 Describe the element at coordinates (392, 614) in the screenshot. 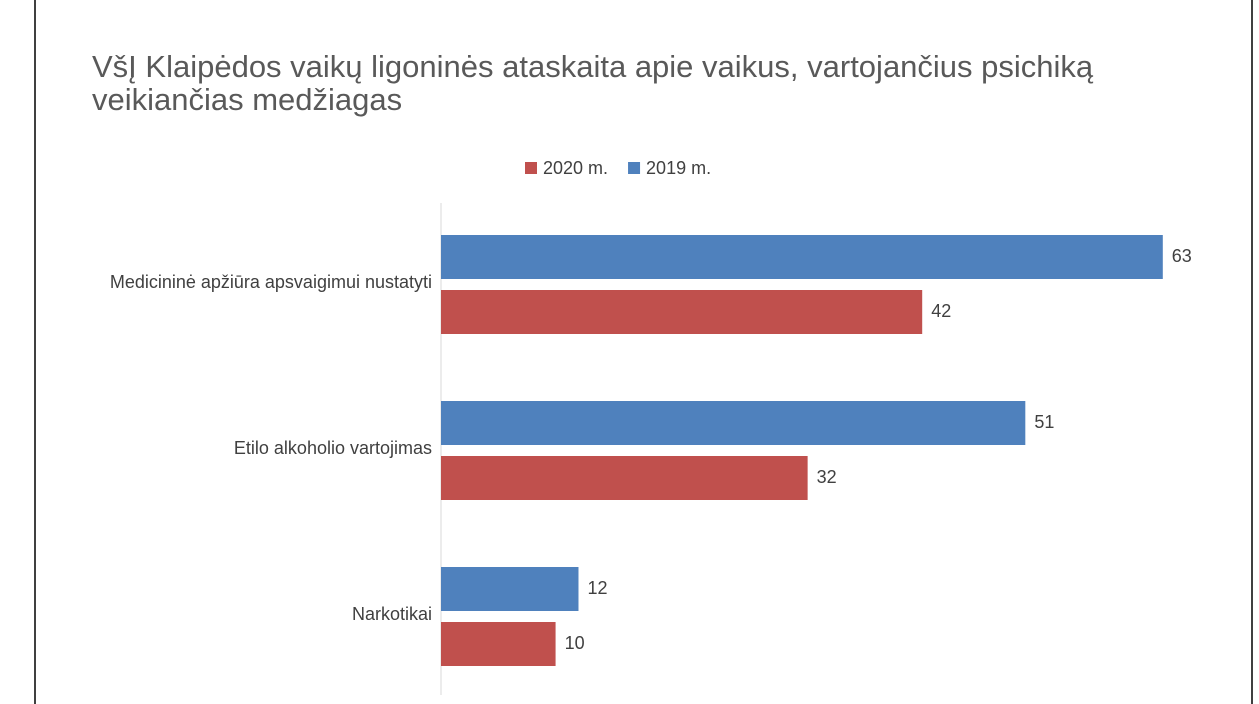

I see `y-tick-label: Narkotikai` at that location.